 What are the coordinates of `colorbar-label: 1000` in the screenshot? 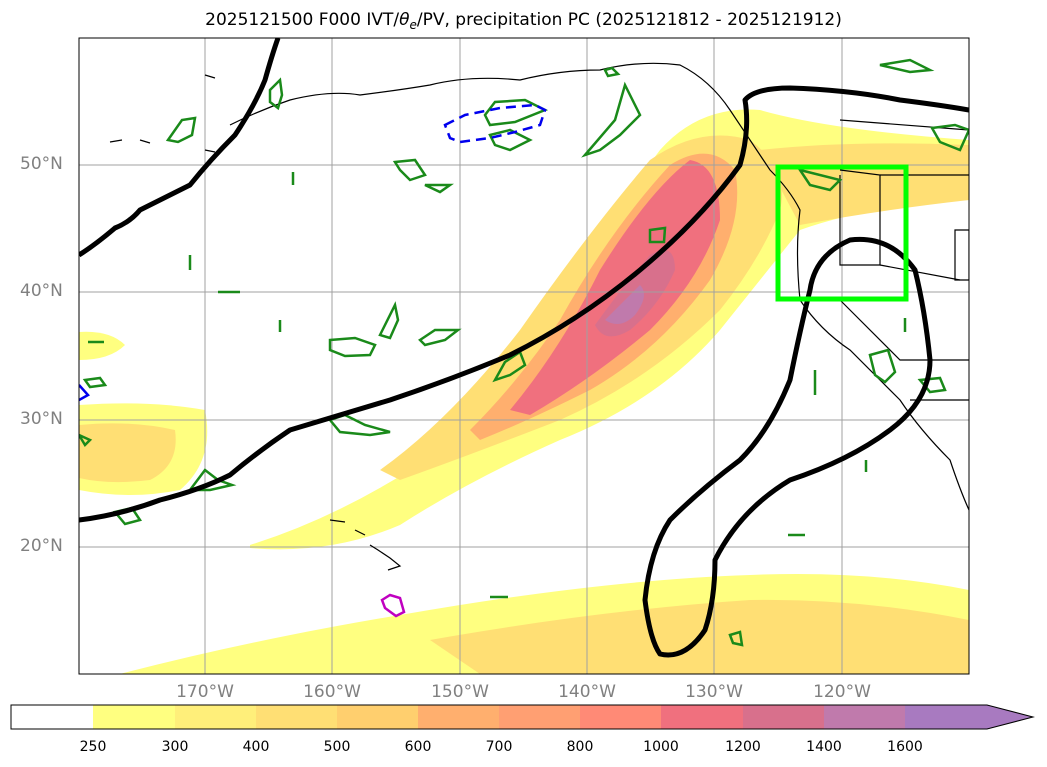 It's located at (661, 747).